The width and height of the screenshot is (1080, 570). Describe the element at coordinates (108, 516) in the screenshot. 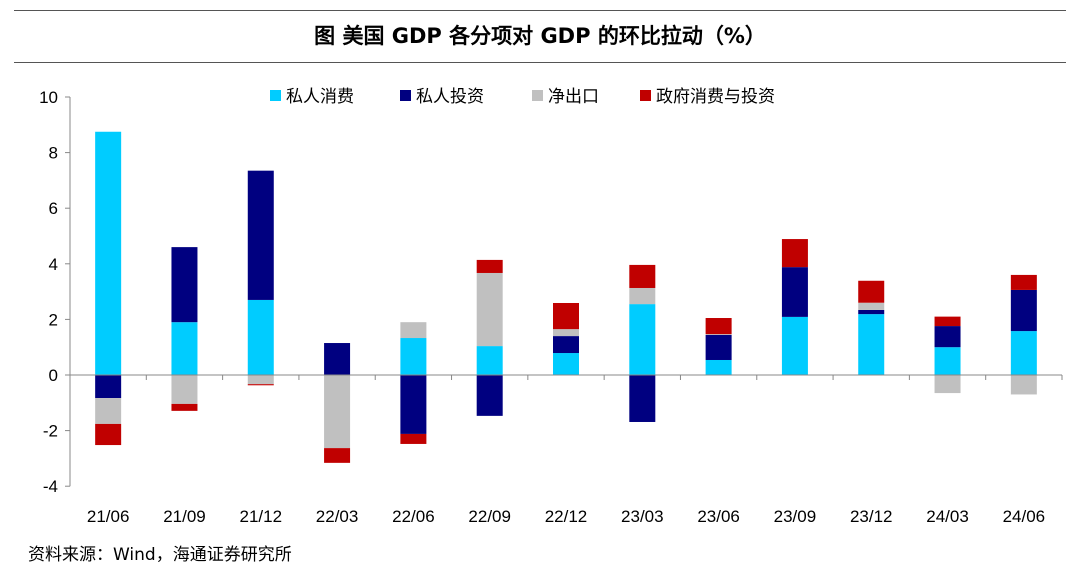

I see `x-tick-label: 21/06` at that location.